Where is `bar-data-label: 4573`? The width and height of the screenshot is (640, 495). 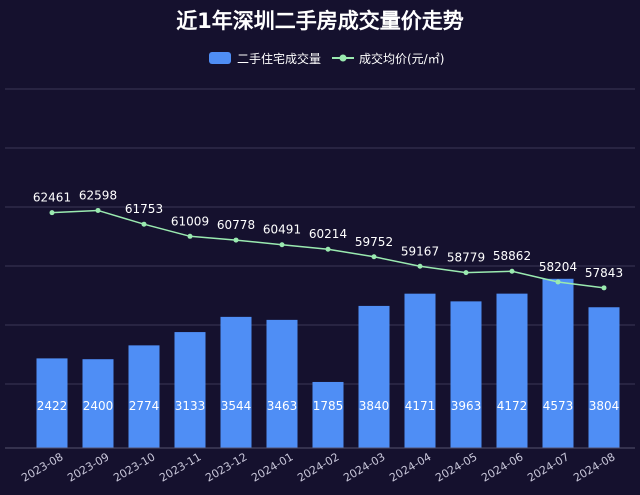
bar-data-label: 4573 is located at coordinates (558, 406).